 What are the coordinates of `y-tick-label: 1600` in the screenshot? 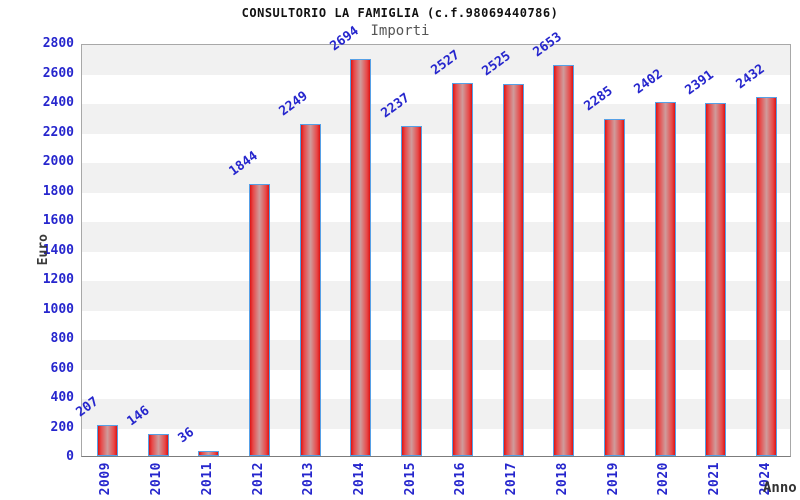 It's located at (58, 220).